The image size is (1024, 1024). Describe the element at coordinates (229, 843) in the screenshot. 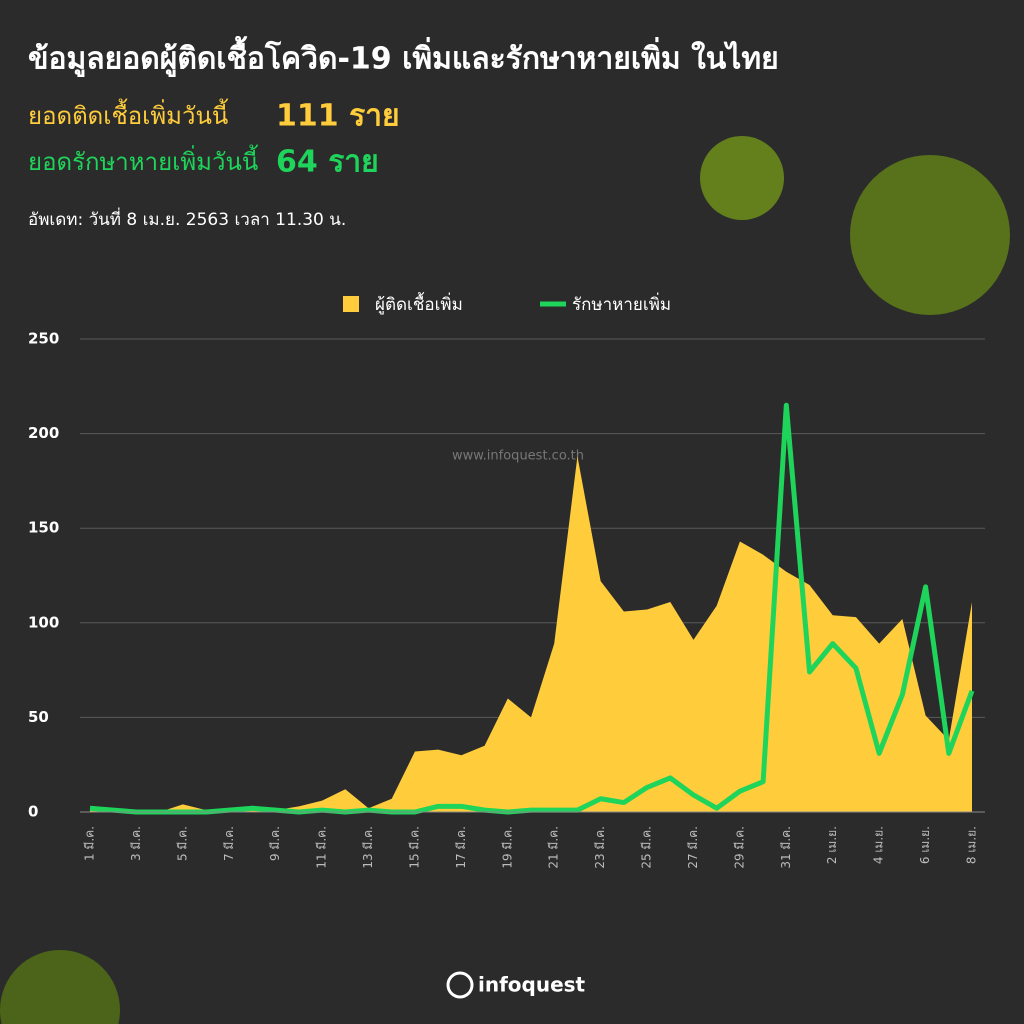

I see `x-tick-label: 7 มี.ค.` at that location.